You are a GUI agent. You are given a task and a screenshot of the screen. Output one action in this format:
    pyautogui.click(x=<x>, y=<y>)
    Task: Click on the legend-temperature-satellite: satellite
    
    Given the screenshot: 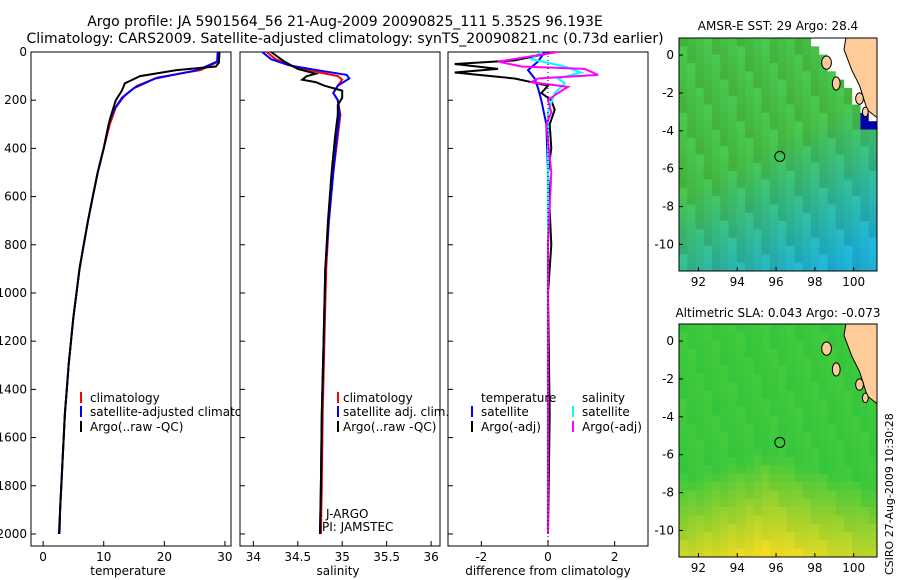 What is the action you would take?
    pyautogui.click(x=505, y=412)
    